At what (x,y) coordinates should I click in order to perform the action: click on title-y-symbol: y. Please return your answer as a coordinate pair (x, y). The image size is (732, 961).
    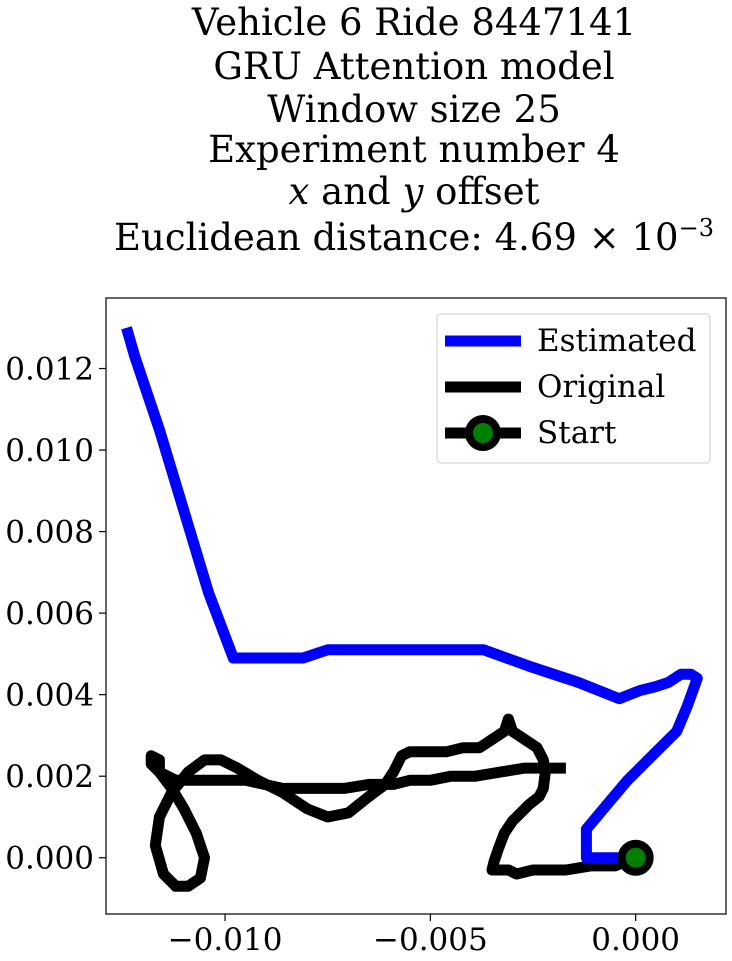
    Looking at the image, I should click on (413, 191).